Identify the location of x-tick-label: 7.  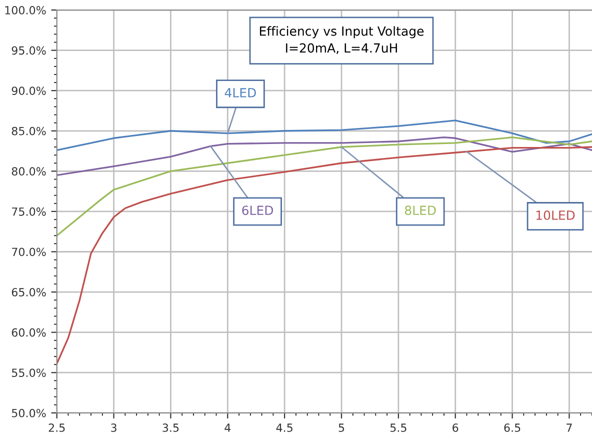
(569, 428).